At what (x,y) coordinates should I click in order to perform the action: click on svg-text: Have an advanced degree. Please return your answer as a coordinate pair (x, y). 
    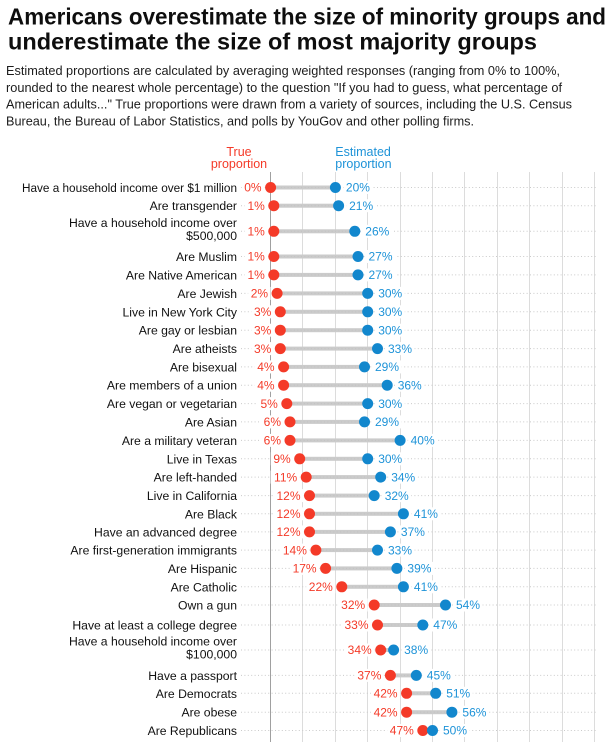
    Looking at the image, I should click on (165, 532).